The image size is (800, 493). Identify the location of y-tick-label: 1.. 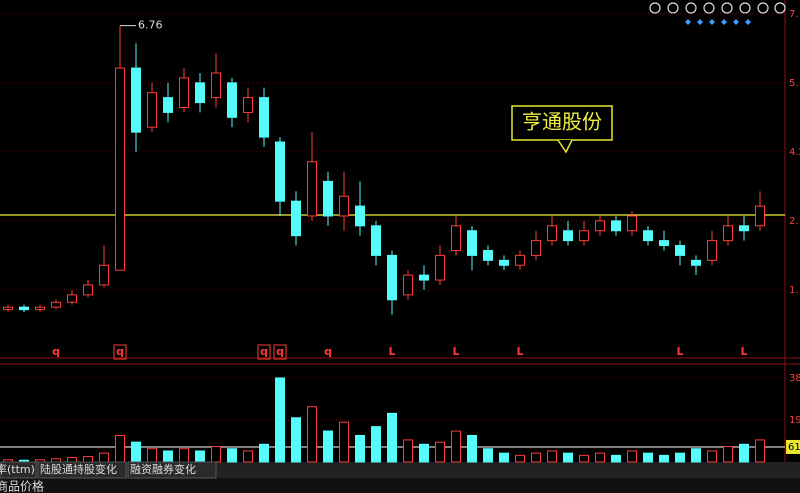
(794, 290).